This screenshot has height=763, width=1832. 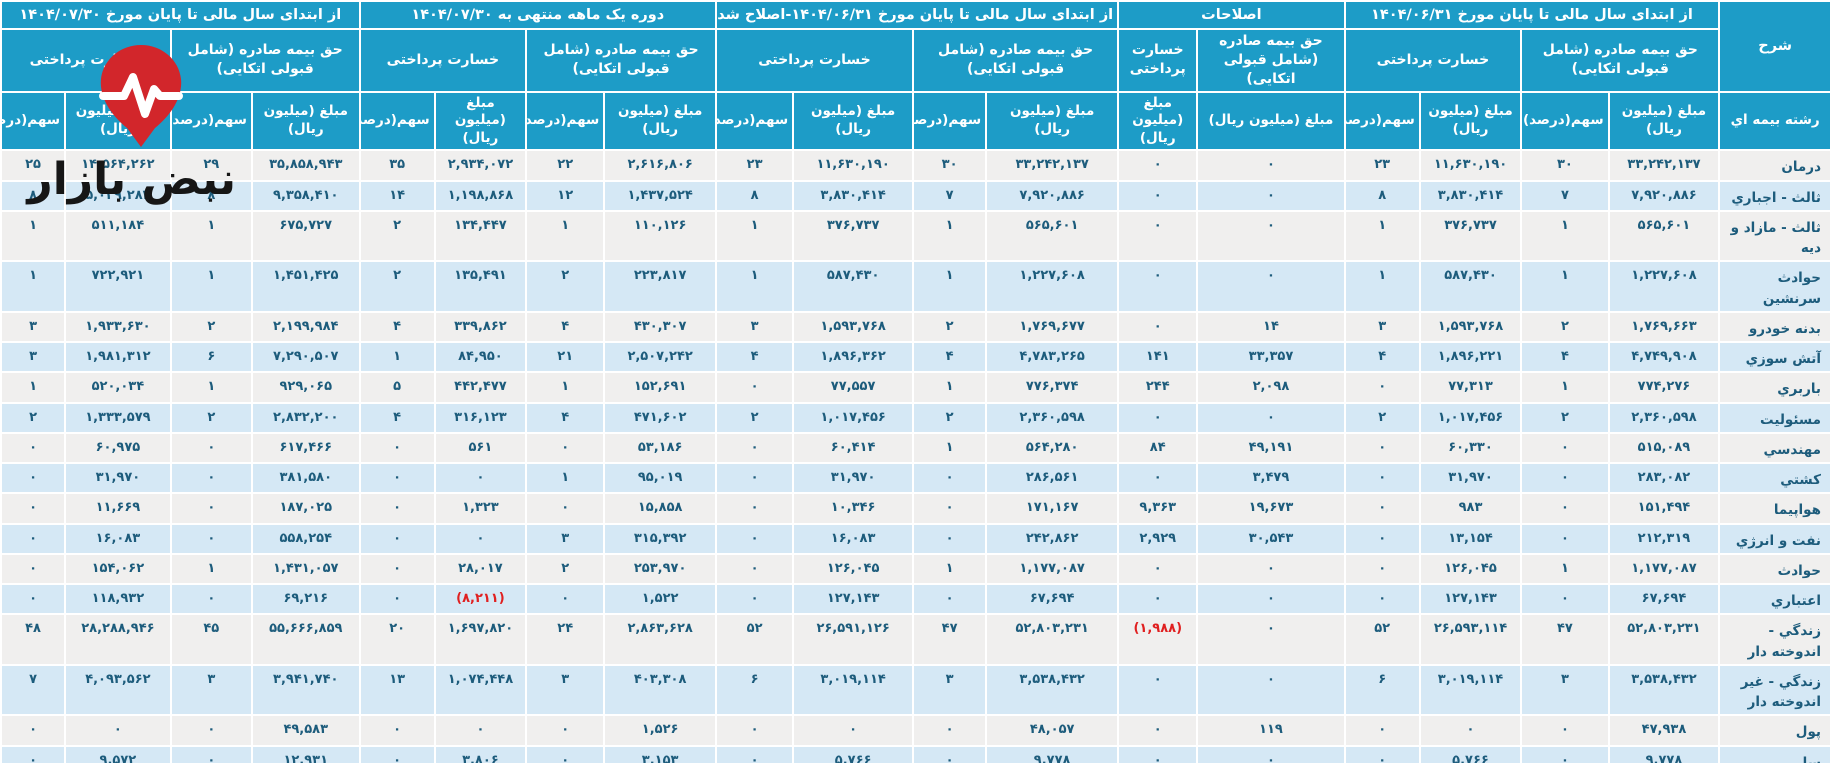 I want to click on cell-ytd-0631-adjusted-claims-amount: ۱,۵۹۳,۷۶۸, so click(x=853, y=327).